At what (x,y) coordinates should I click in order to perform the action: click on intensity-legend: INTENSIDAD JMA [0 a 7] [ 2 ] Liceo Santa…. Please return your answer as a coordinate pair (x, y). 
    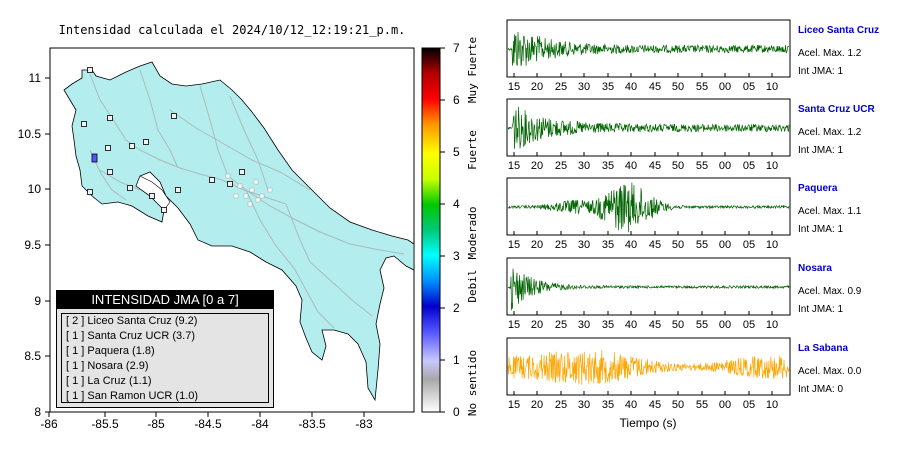
    Looking at the image, I should click on (165, 349).